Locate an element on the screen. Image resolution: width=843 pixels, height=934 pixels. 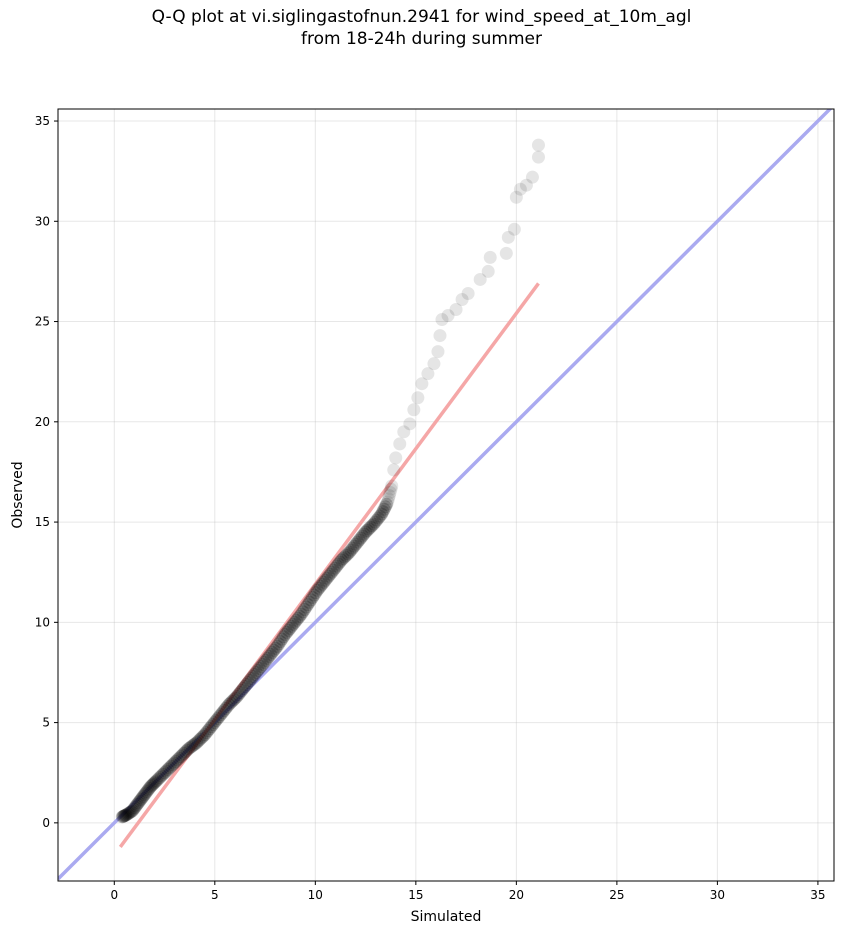
x-tick-label: 10 is located at coordinates (315, 895).